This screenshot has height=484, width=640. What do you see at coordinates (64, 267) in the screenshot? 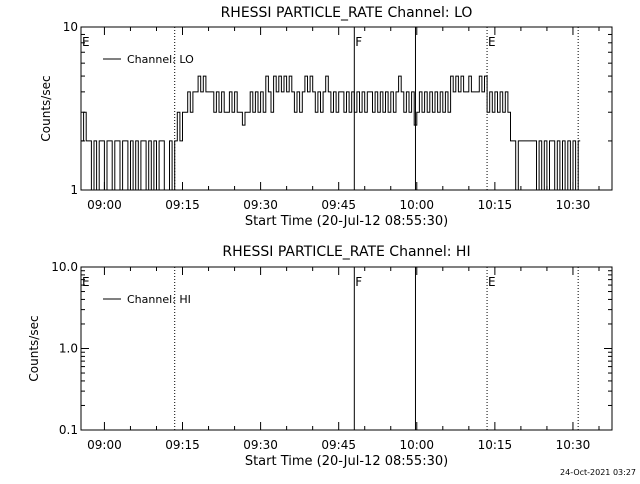
I see `y-tick-label: 10.0` at bounding box center [64, 267].